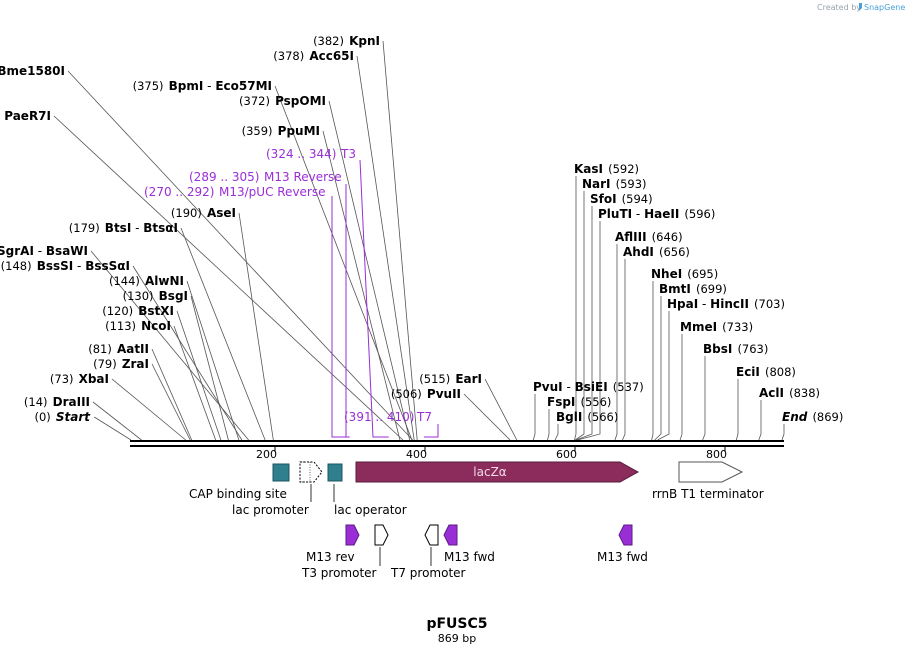  I want to click on site-label: NarI (593), so click(614, 182).